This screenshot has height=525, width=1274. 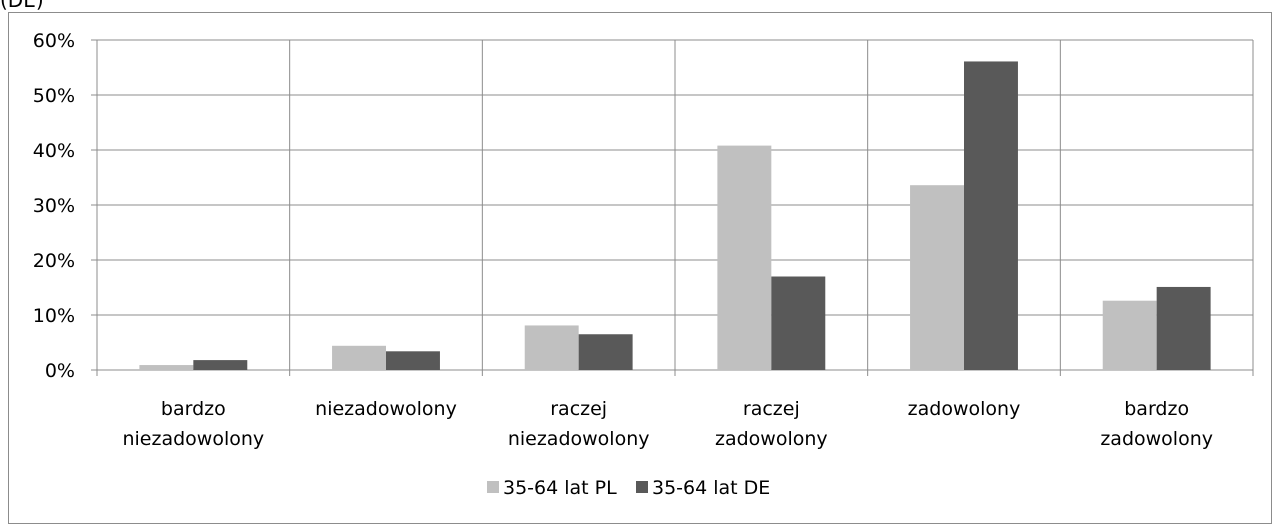 What do you see at coordinates (711, 488) in the screenshot?
I see `legend-label: 35-64 lat DE` at bounding box center [711, 488].